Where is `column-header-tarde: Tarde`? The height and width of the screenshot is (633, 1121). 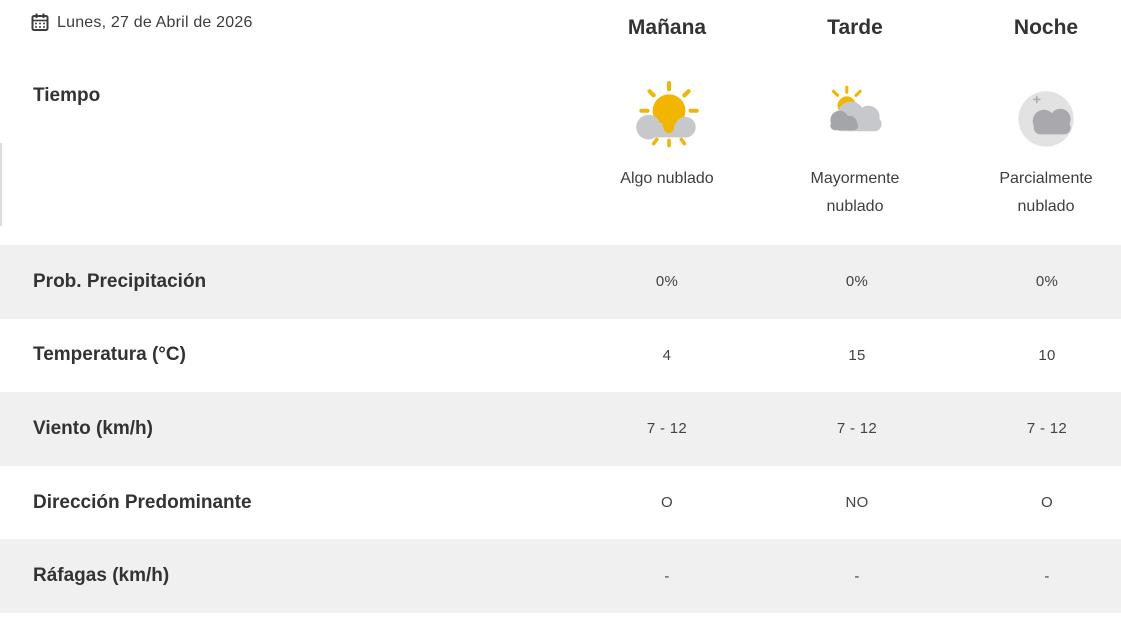
column-header-tarde: Tarde is located at coordinates (855, 27).